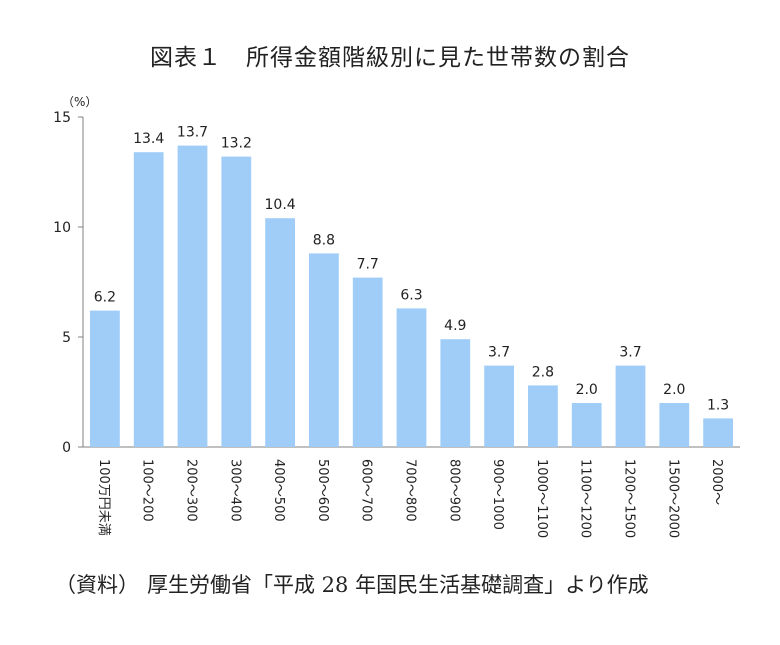 Image resolution: width=780 pixels, height=645 pixels. I want to click on chart-title: 図表１ 所得金額階級別に見た世帯数の割合, so click(390, 58).